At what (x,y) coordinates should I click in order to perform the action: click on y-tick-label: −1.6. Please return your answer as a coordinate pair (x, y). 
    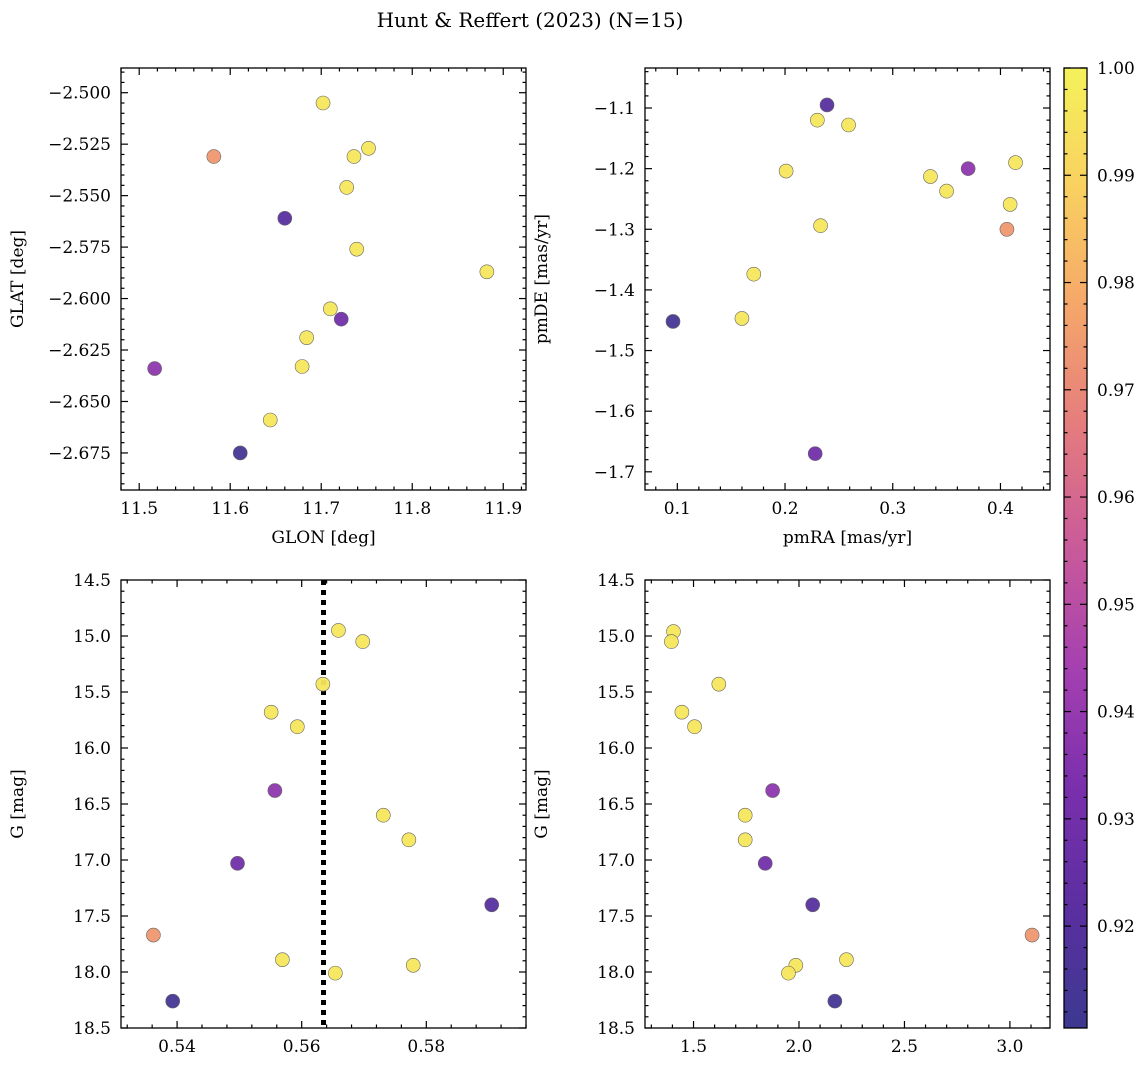
    Looking at the image, I should click on (614, 412).